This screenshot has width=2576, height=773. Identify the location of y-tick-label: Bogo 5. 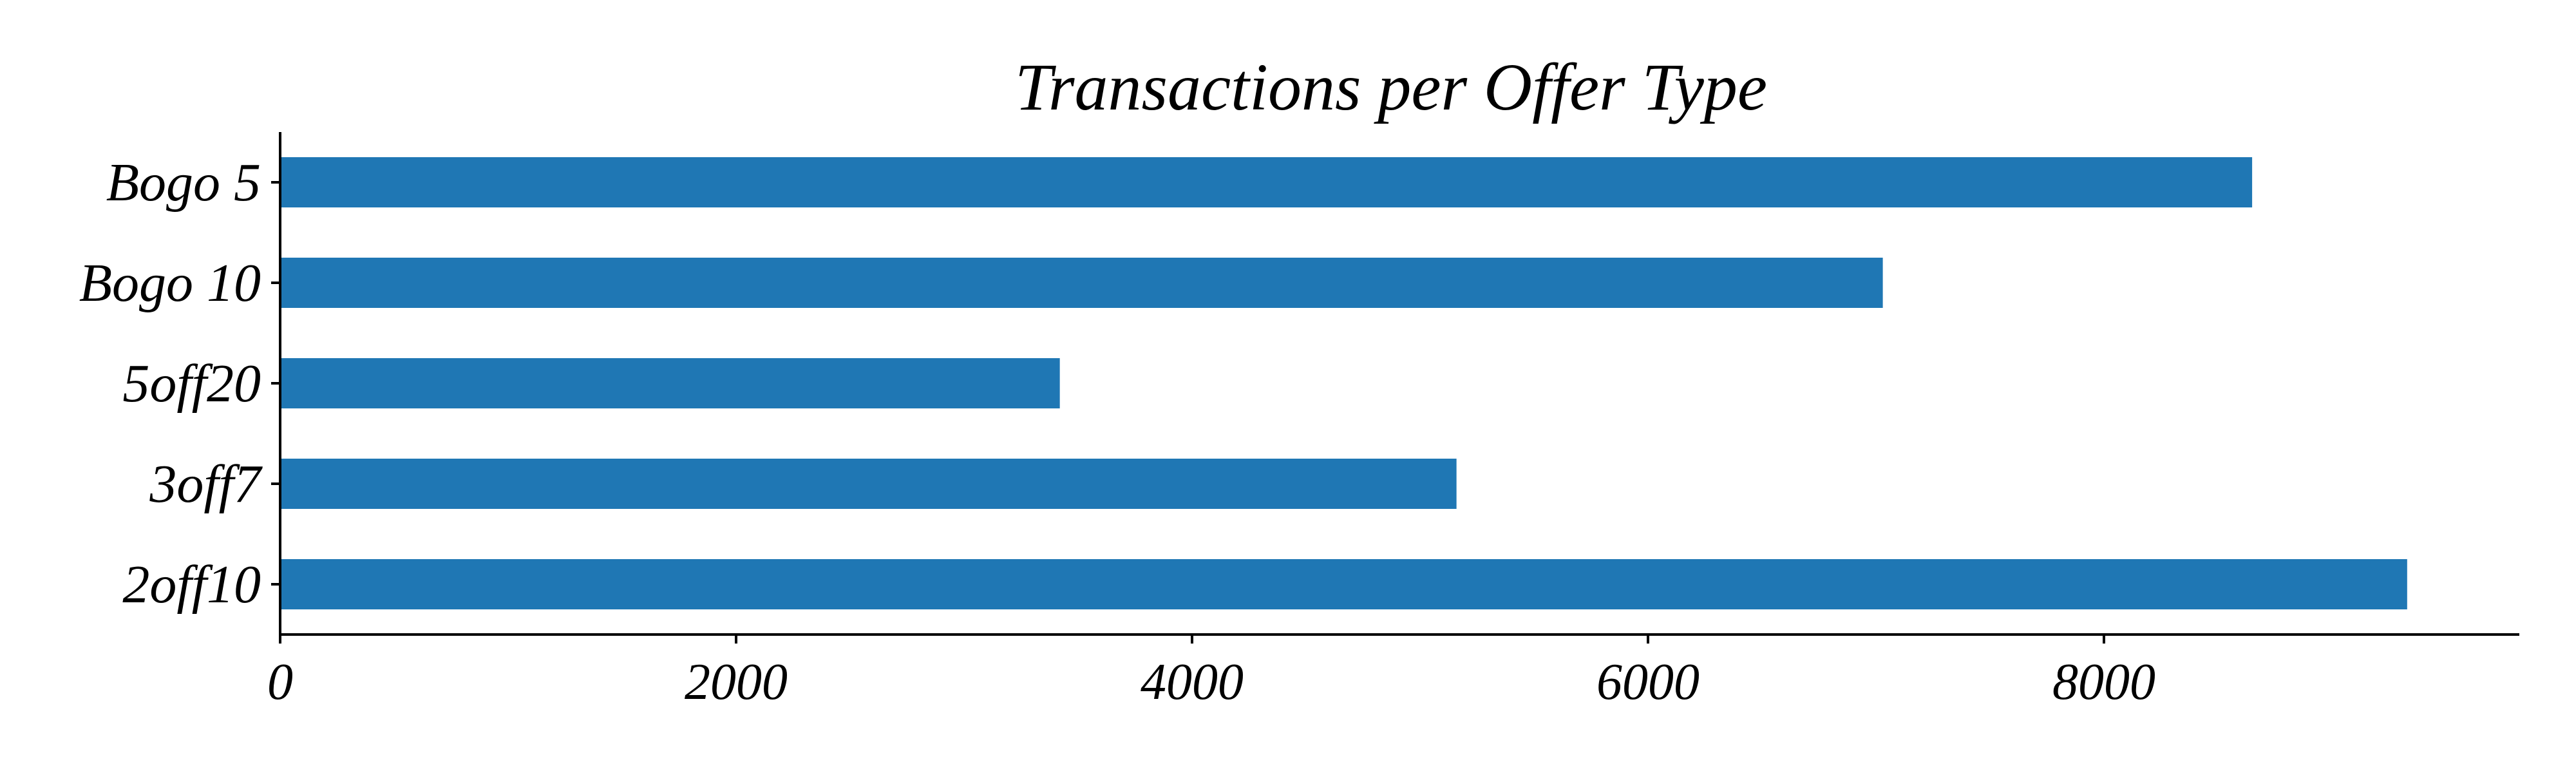
(183, 183).